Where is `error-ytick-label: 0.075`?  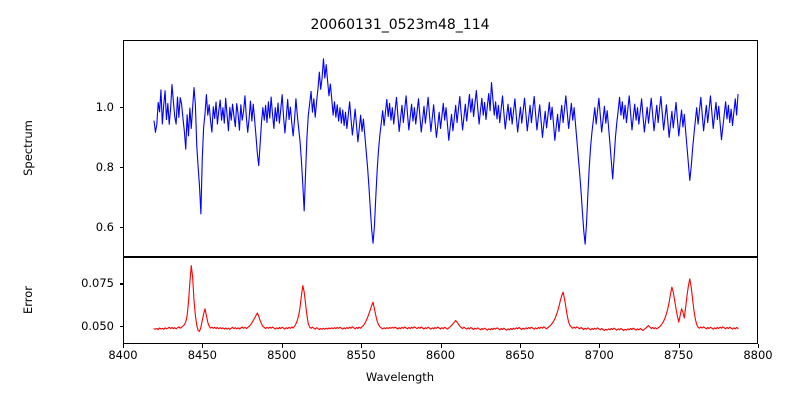 error-ytick-label: 0.075 is located at coordinates (97, 283).